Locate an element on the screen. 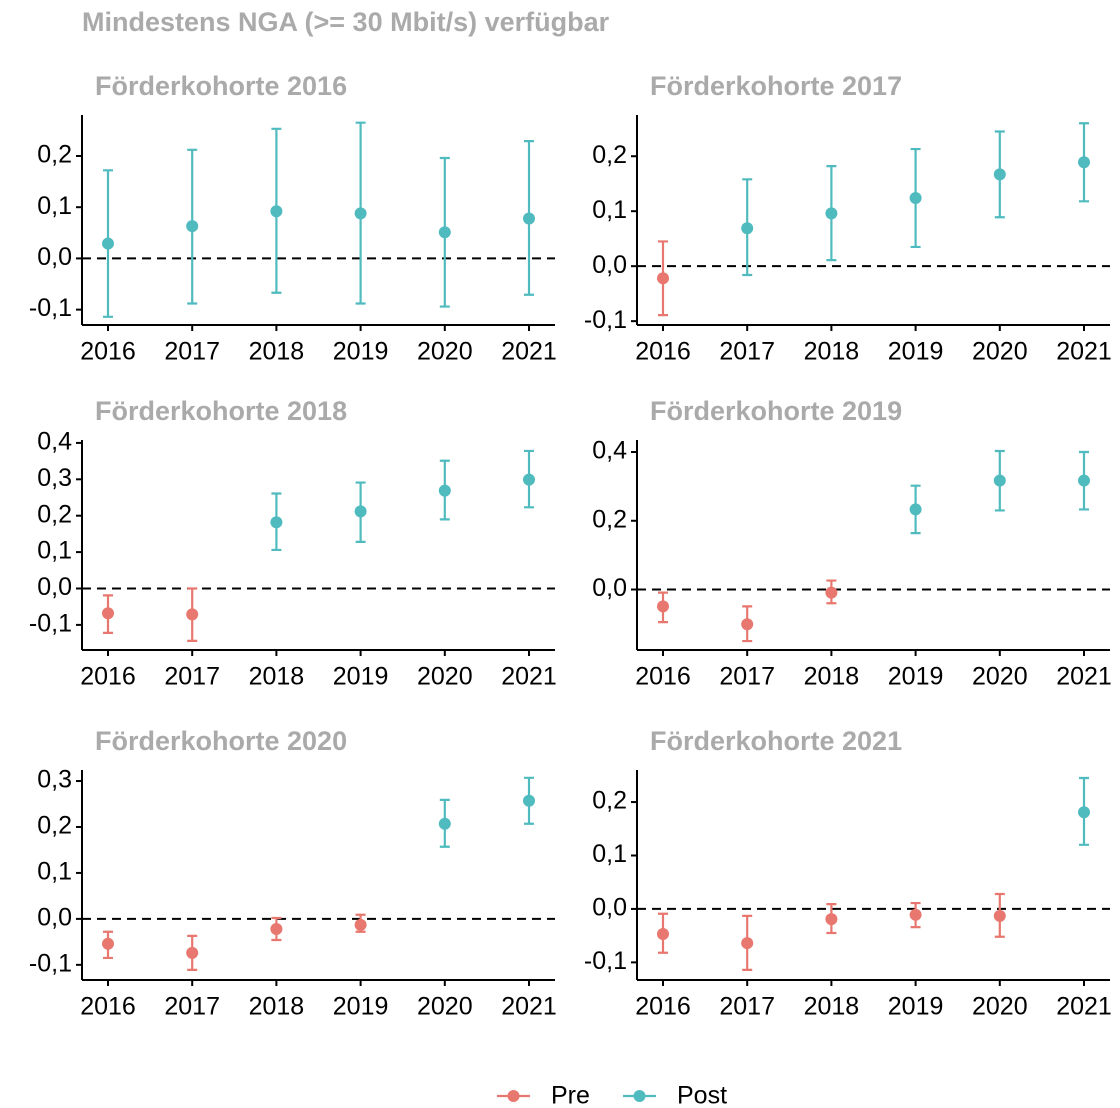 This screenshot has width=1120, height=1108. figure-title: Mindestens NGA (>= 30 Mbit/s) verfügbar is located at coordinates (346, 22).